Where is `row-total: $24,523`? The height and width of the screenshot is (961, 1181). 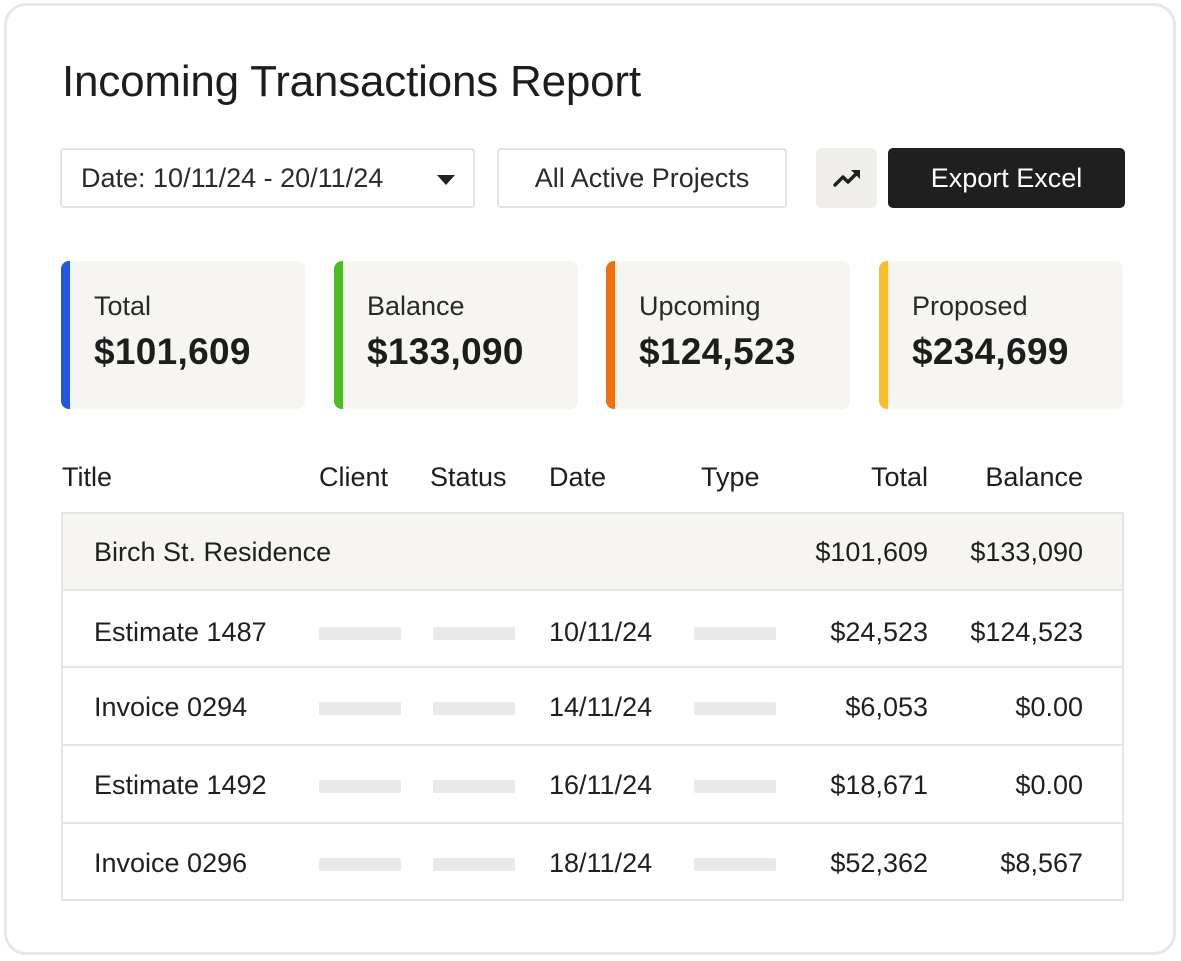 row-total: $24,523 is located at coordinates (879, 632).